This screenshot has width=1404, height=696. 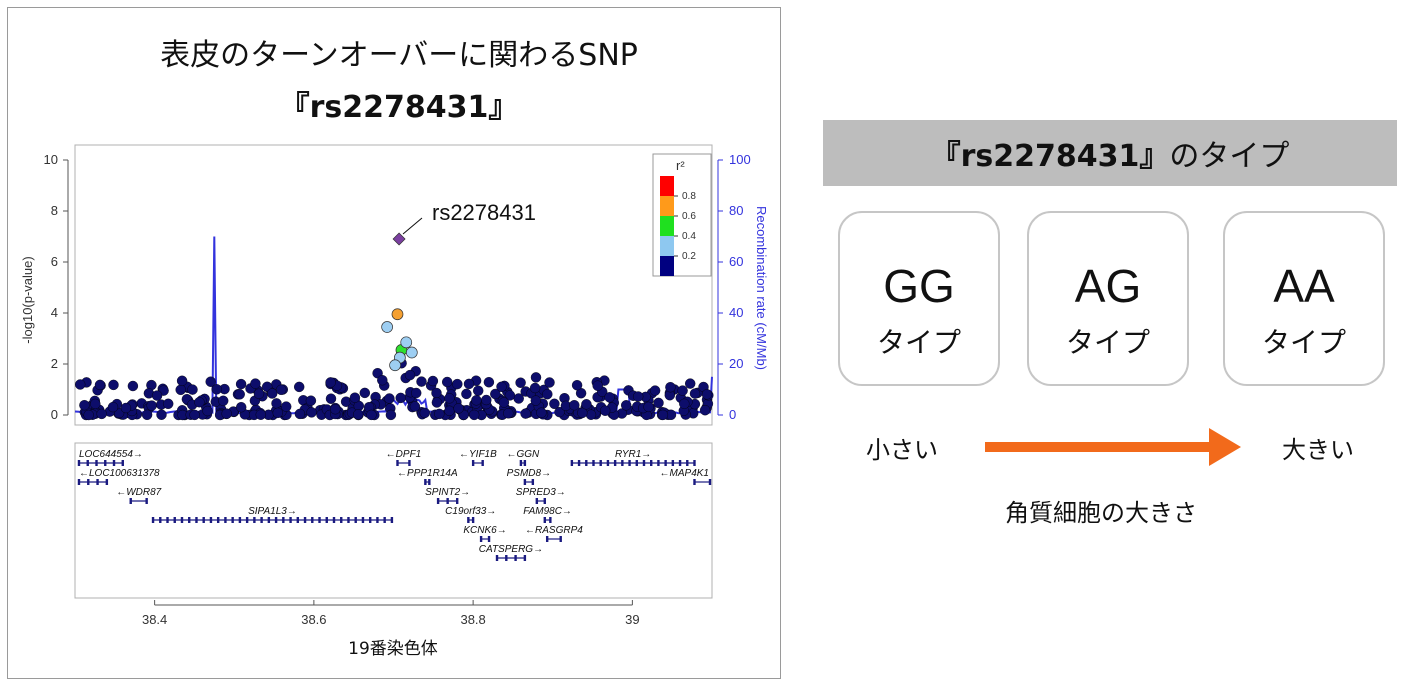 I want to click on gene-label: RYR1→, so click(x=633, y=454).